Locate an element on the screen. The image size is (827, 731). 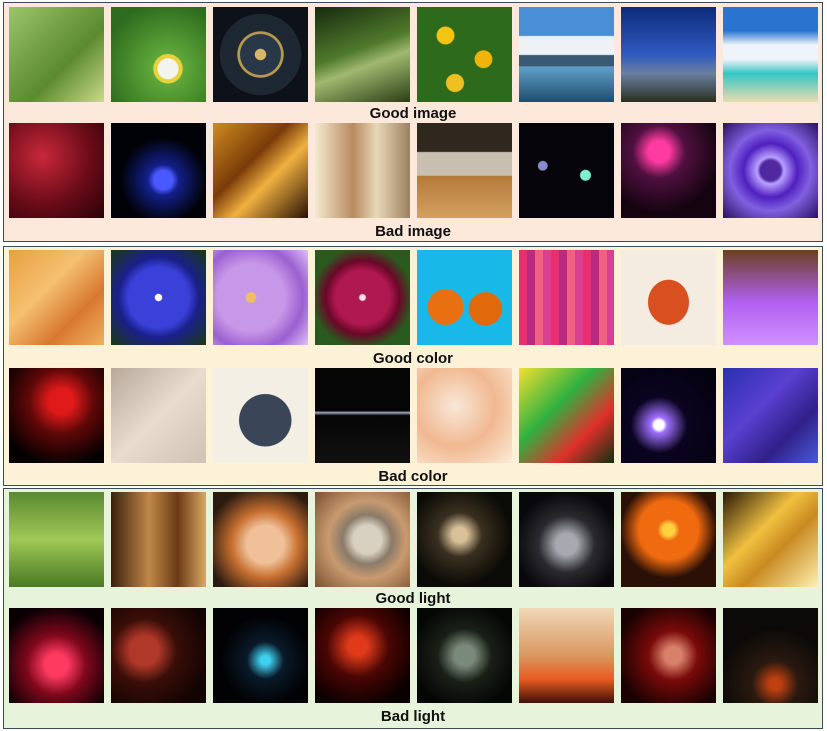
guitarist-photo is located at coordinates (668, 655).